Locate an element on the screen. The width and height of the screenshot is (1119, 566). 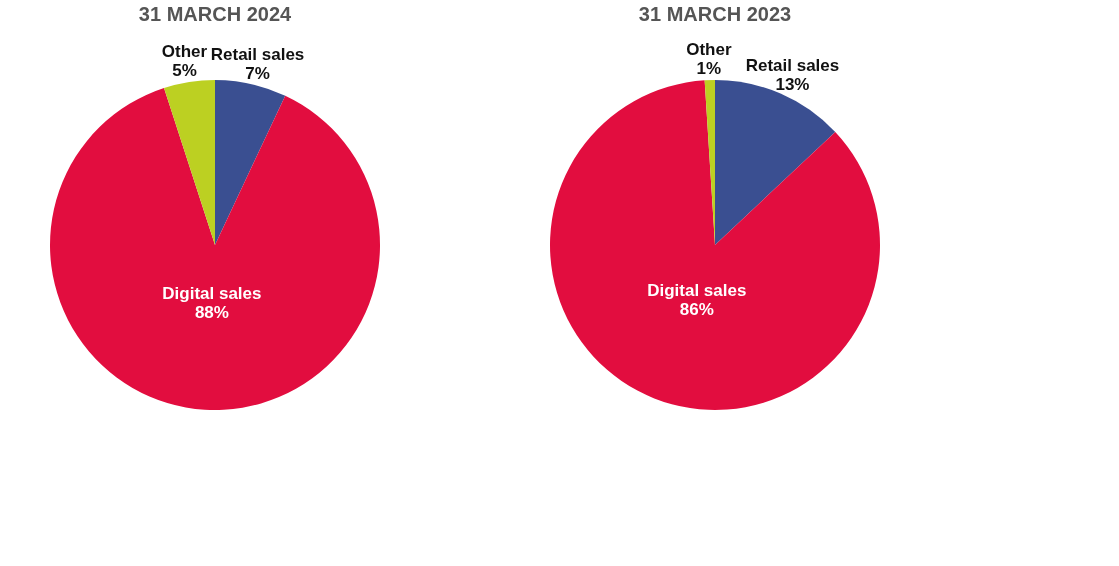
chart-title: 31 MARCH 2024 is located at coordinates (215, 14).